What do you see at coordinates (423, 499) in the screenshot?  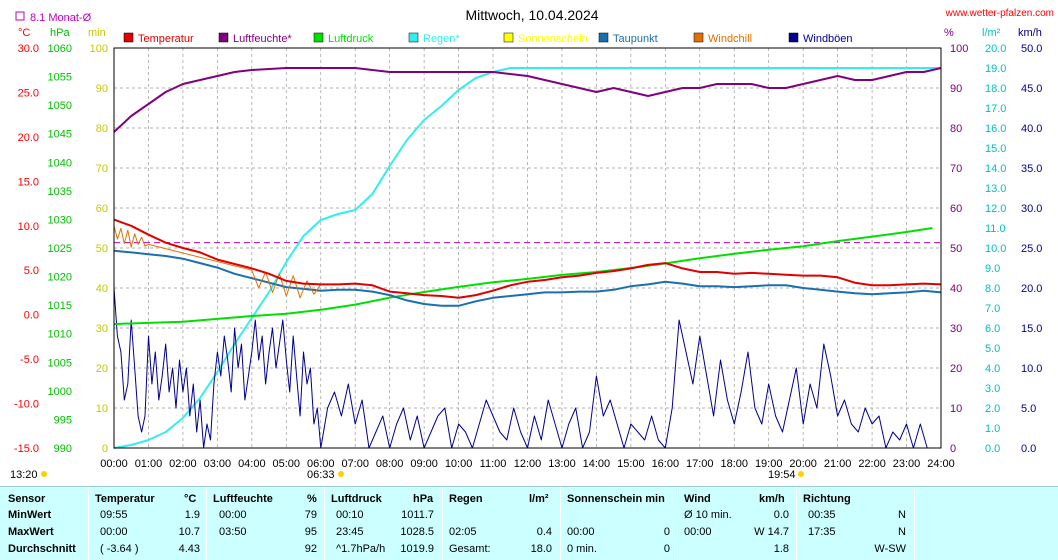 I see `header-press-unit: hPa` at bounding box center [423, 499].